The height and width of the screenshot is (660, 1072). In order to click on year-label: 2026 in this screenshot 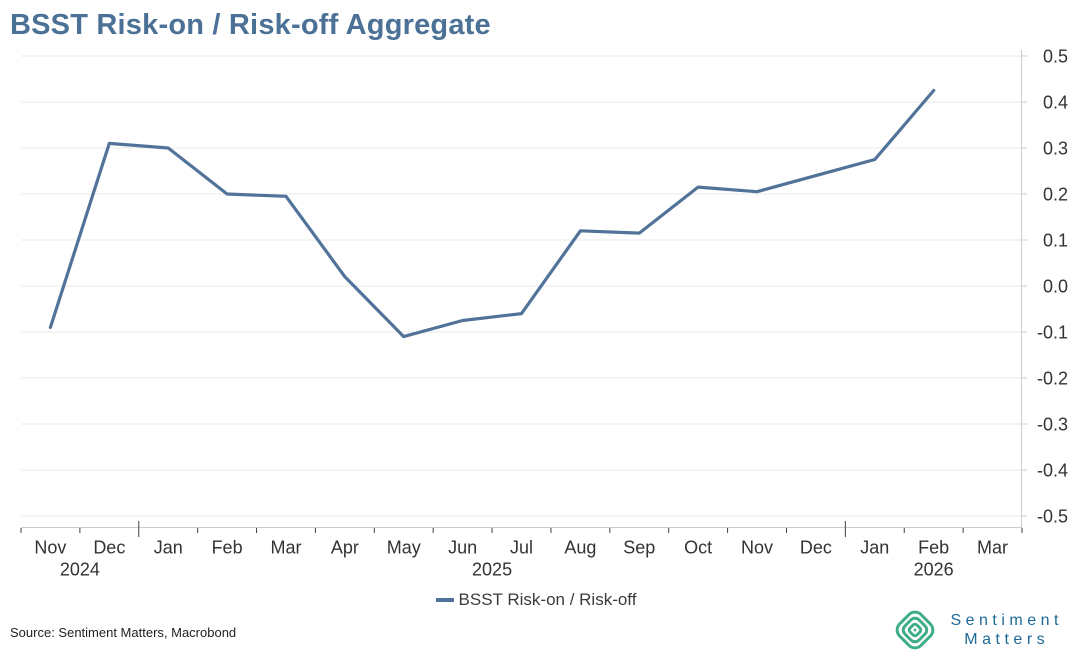, I will do `click(934, 570)`.